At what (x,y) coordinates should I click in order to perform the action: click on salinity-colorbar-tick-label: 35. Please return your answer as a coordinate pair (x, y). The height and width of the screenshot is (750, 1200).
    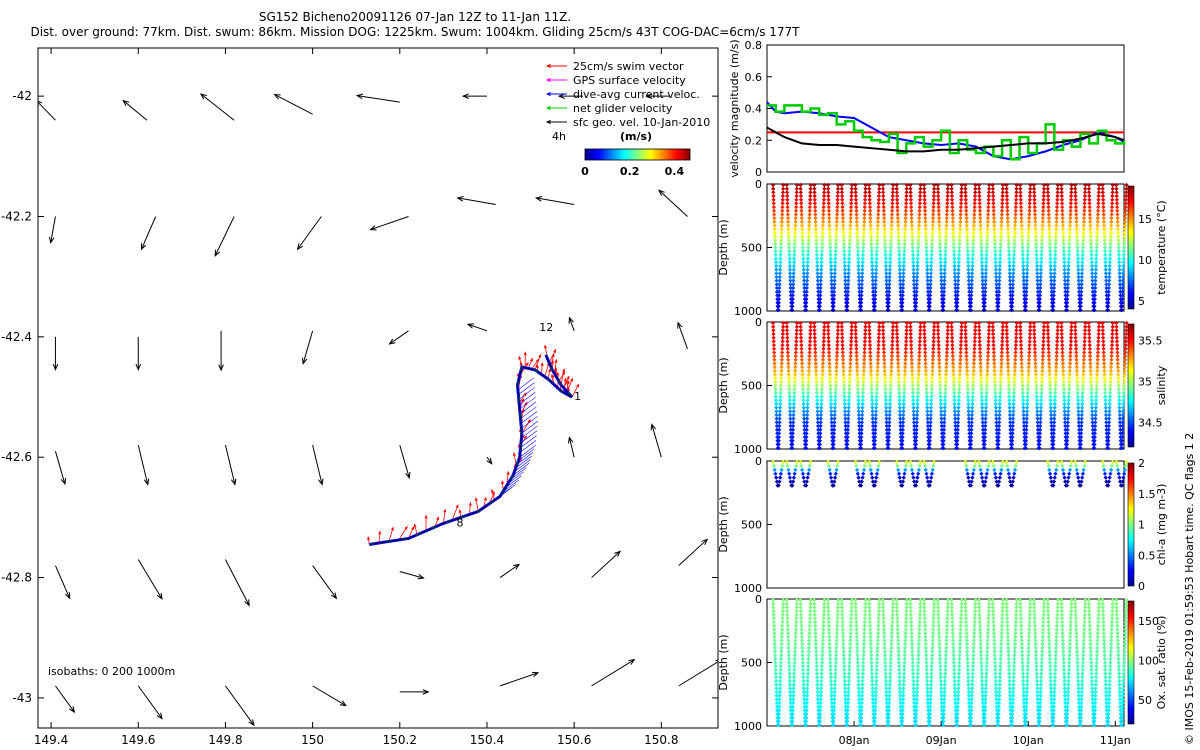
    Looking at the image, I should click on (1145, 381).